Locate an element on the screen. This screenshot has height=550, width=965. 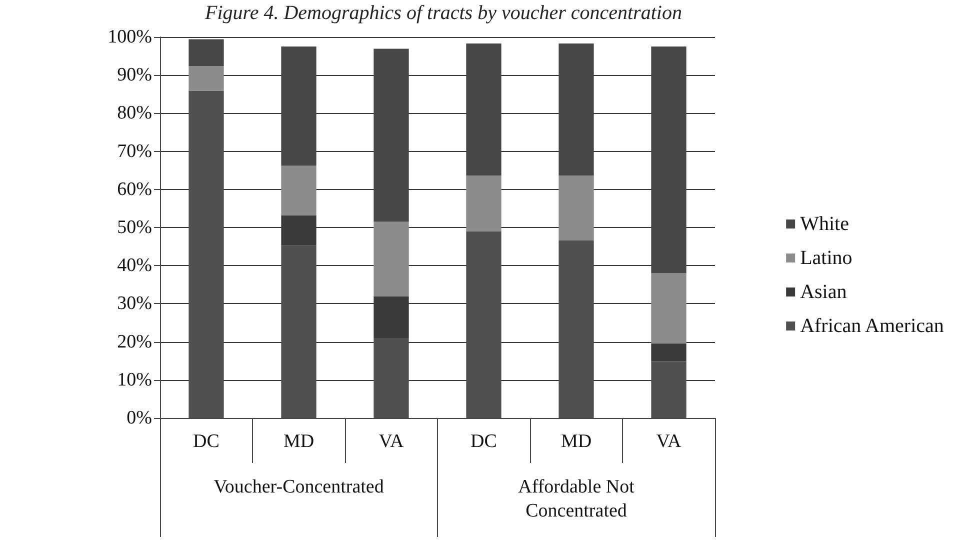
legend-label: African American is located at coordinates (872, 326).